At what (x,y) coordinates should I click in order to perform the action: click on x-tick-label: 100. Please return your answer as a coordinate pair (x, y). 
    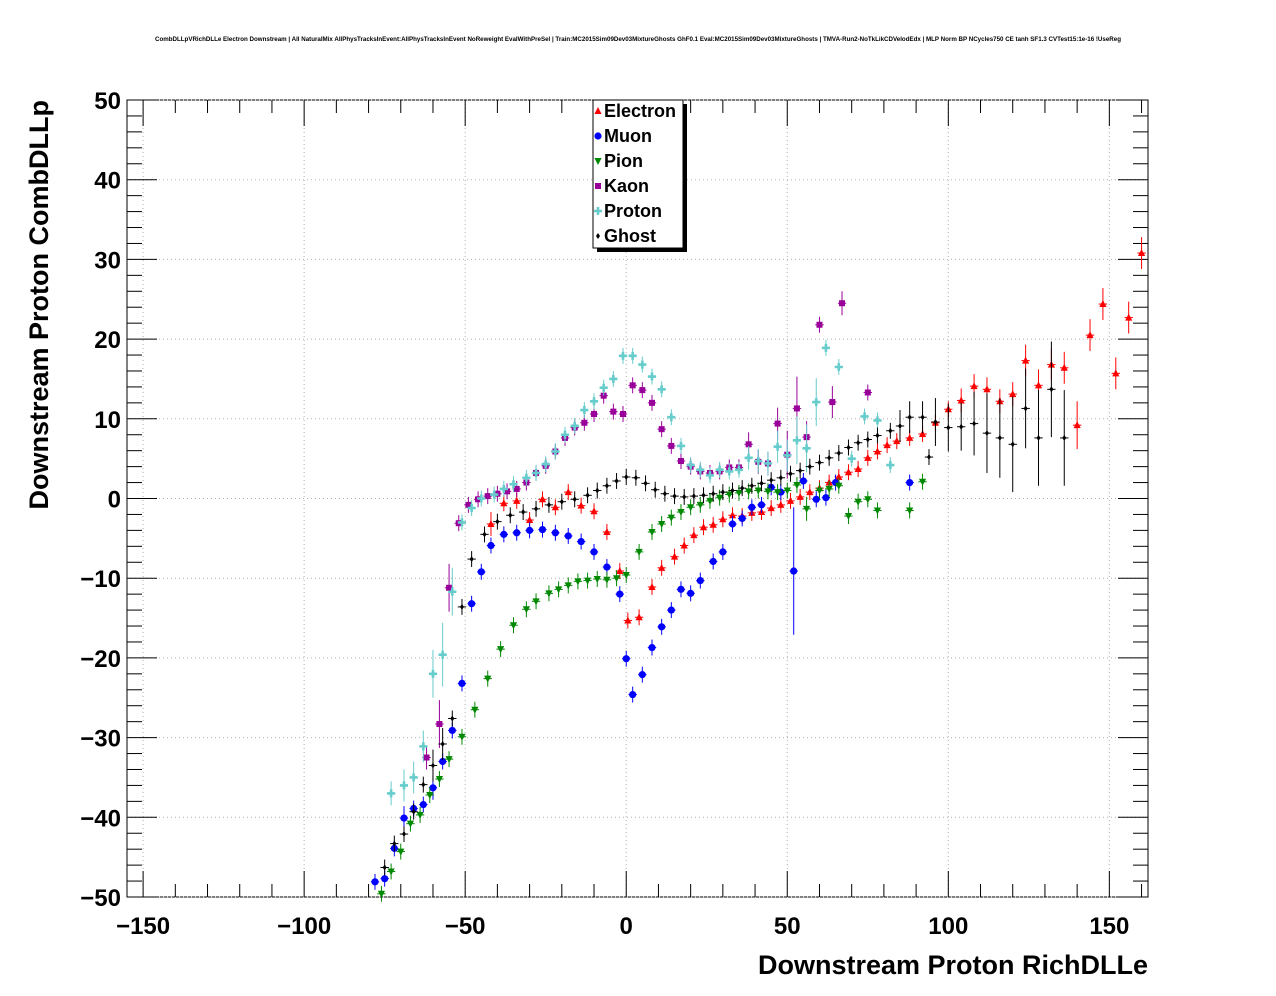
    Looking at the image, I should click on (948, 926).